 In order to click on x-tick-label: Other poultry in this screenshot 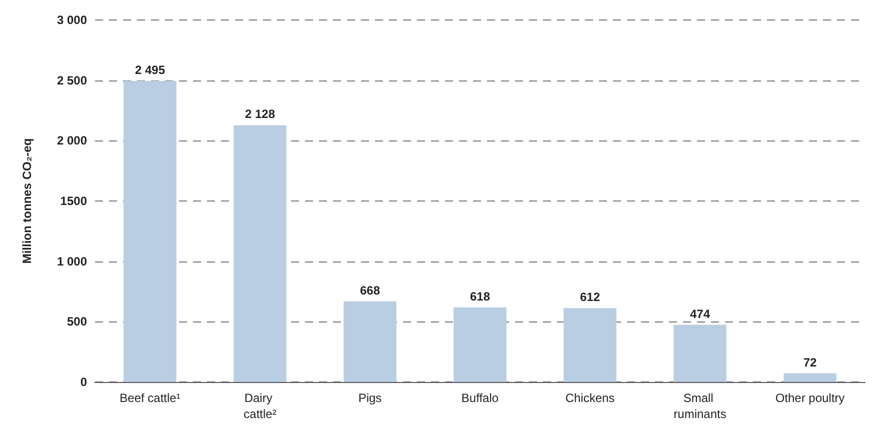, I will do `click(810, 398)`.